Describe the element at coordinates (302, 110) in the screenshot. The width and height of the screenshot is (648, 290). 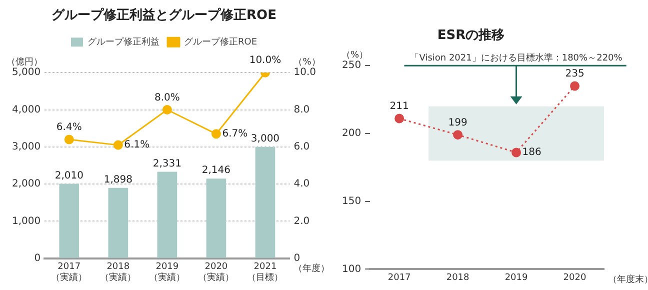
I see `y2-tick-label: 8.0` at that location.